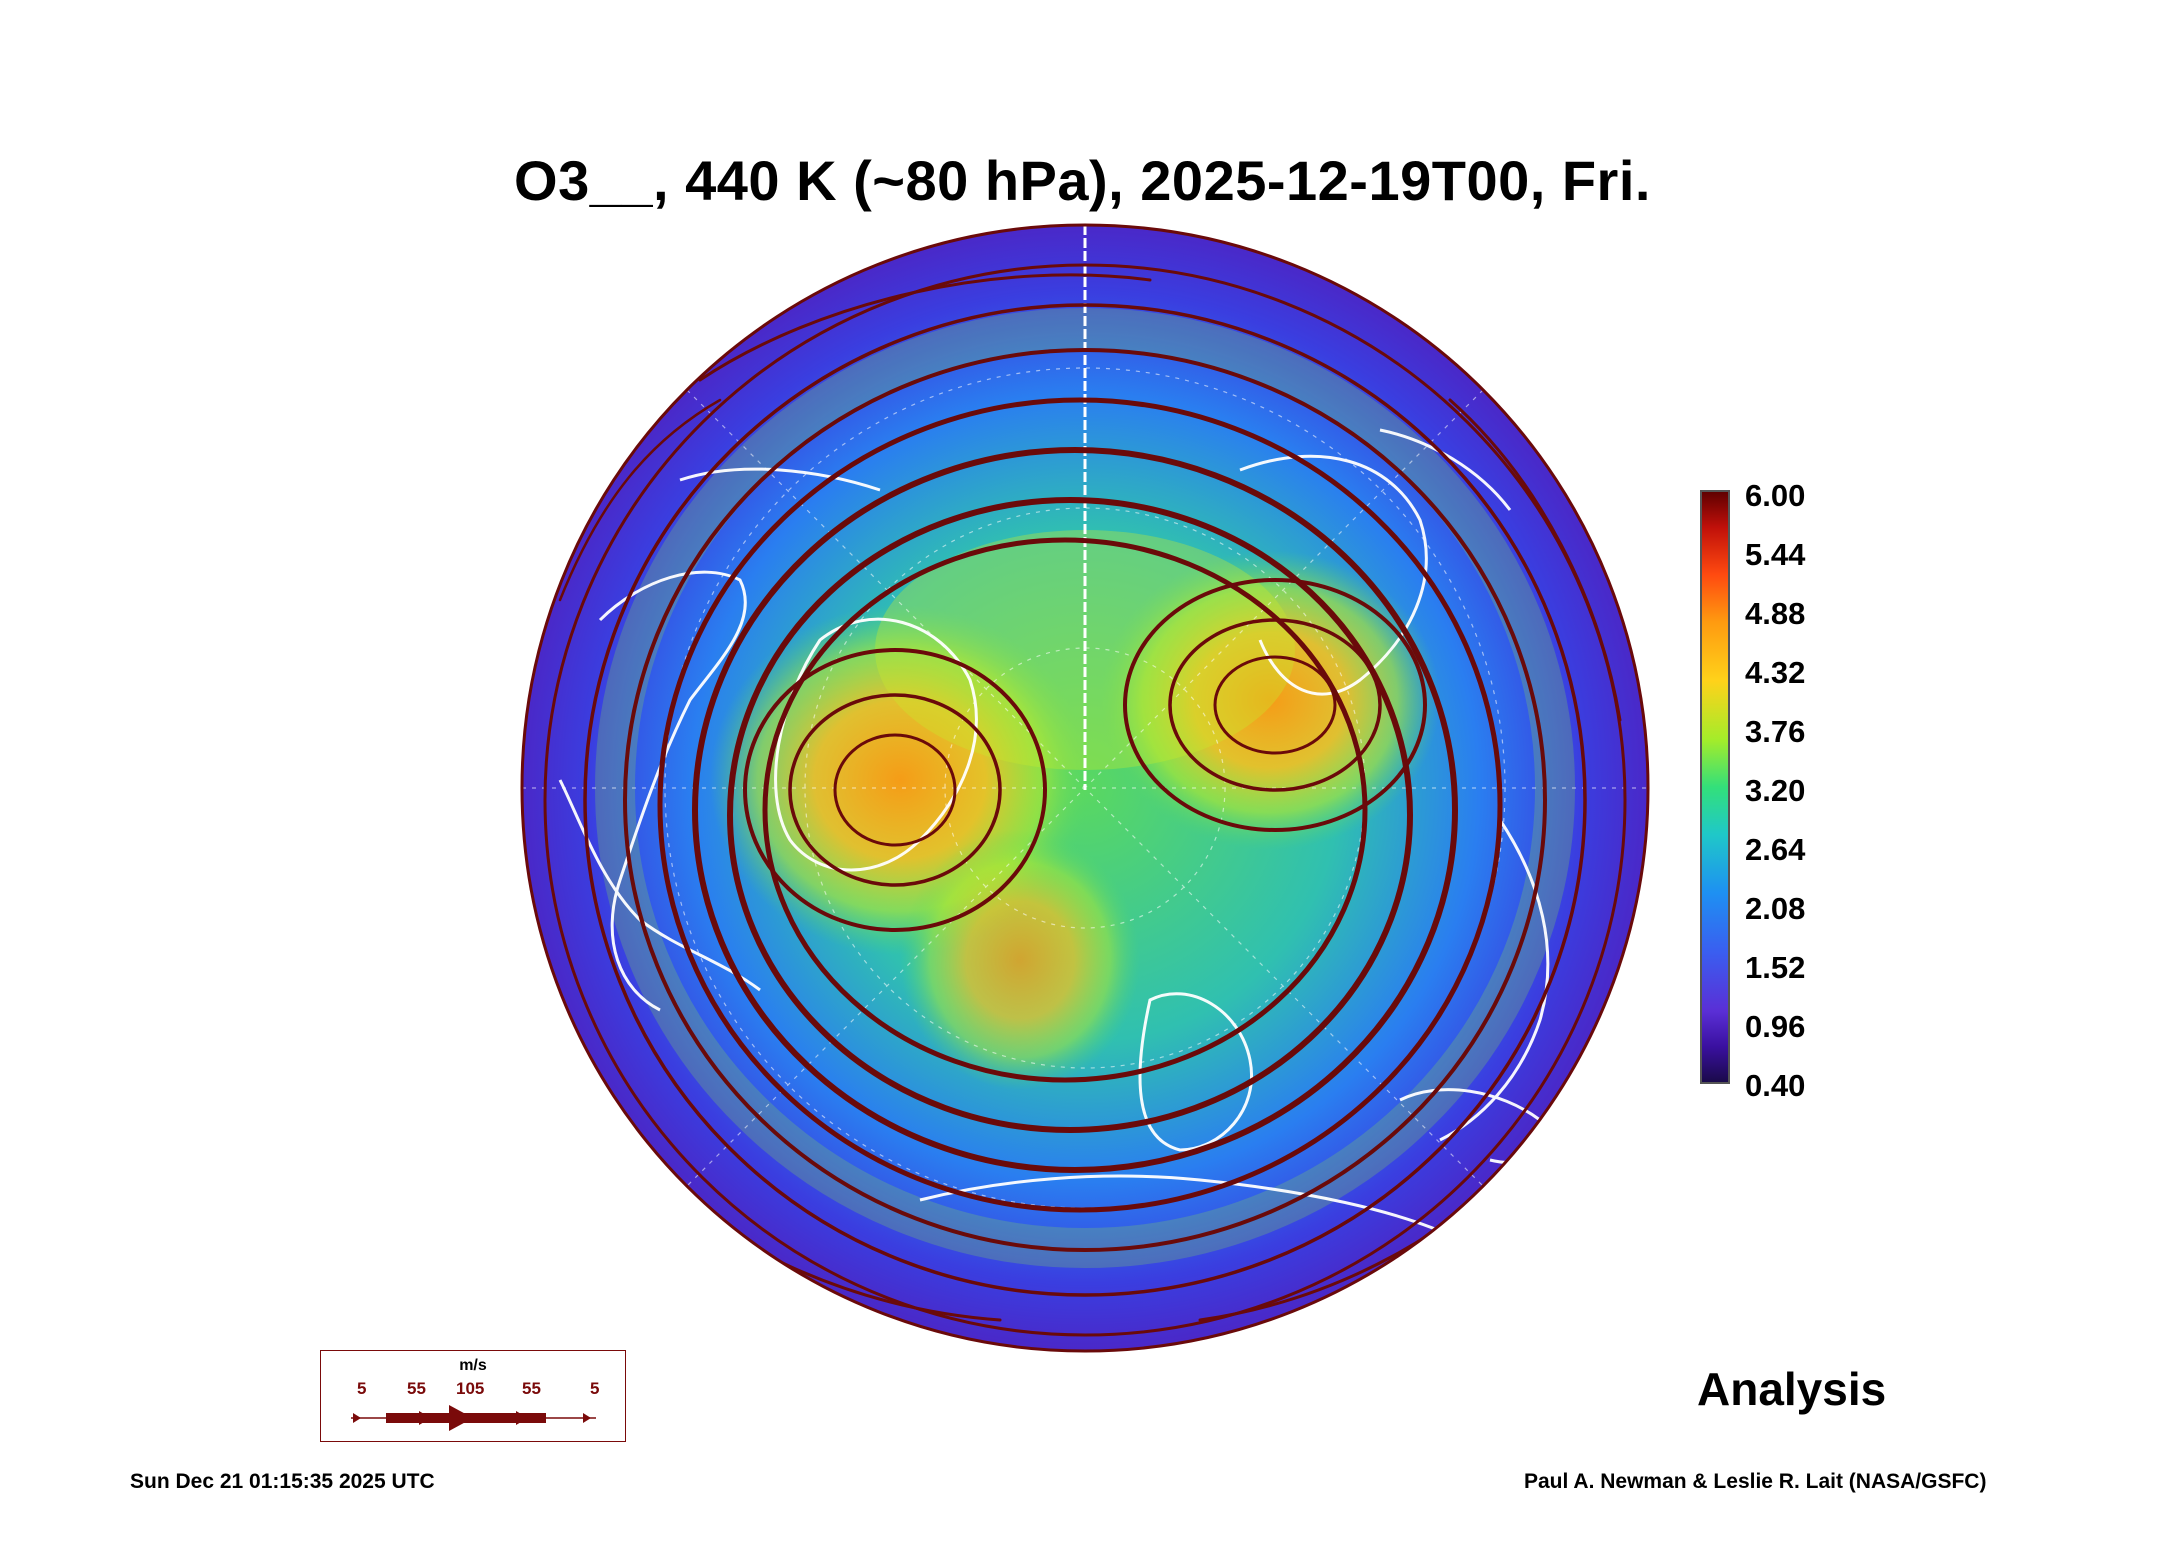  I want to click on colorbar-label: 4.88, so click(1775, 613).